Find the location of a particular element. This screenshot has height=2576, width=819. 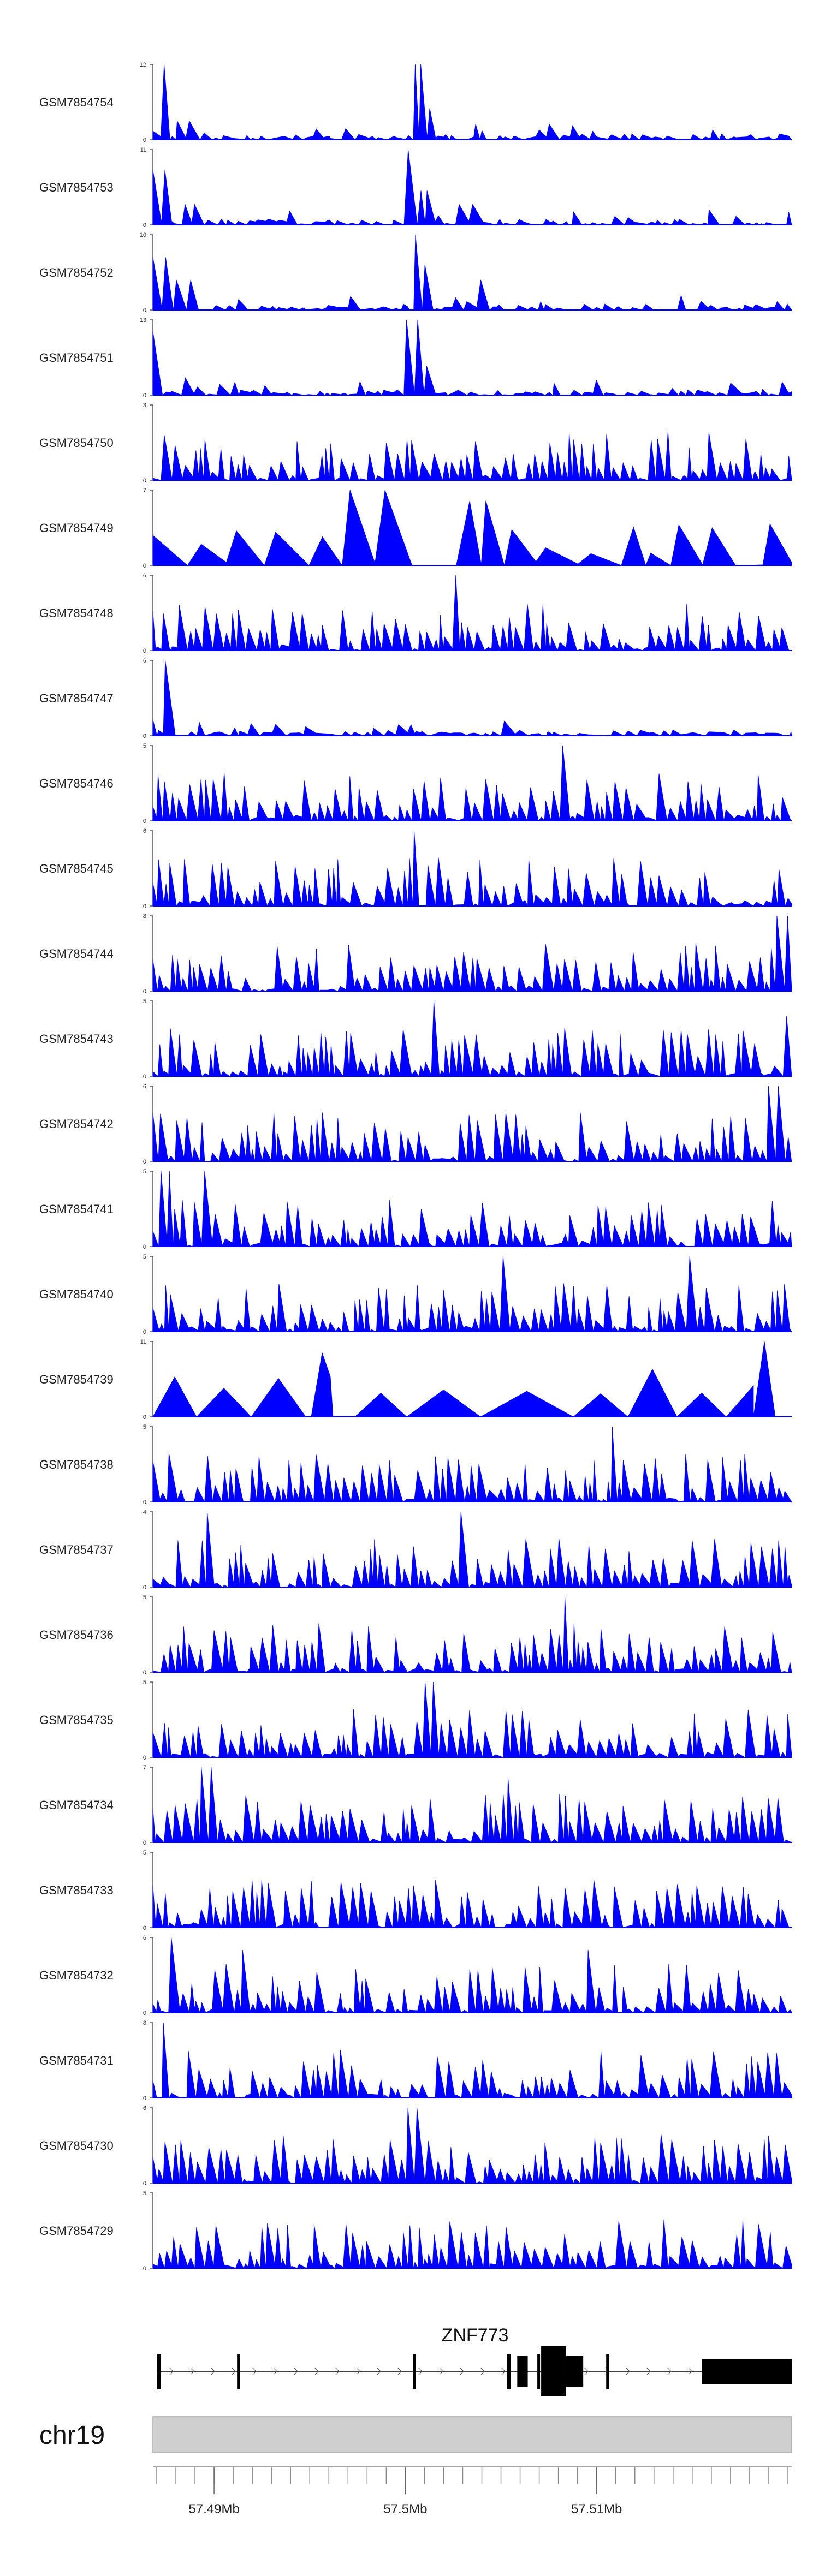

track: GSM7854739 11 0 is located at coordinates (415, 1380).